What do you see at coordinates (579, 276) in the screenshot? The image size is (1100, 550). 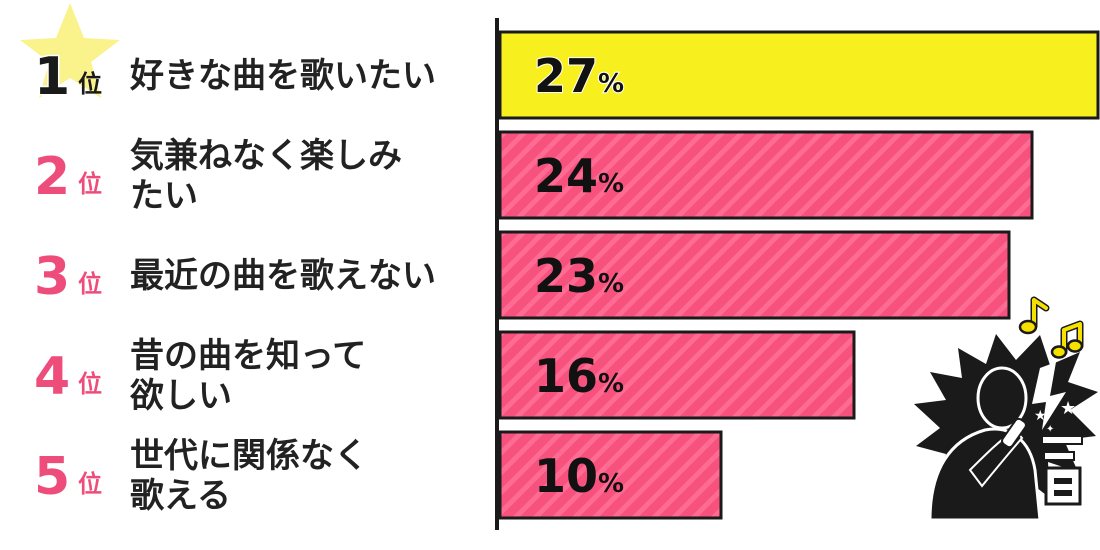 I see `data-label: 23%` at bounding box center [579, 276].